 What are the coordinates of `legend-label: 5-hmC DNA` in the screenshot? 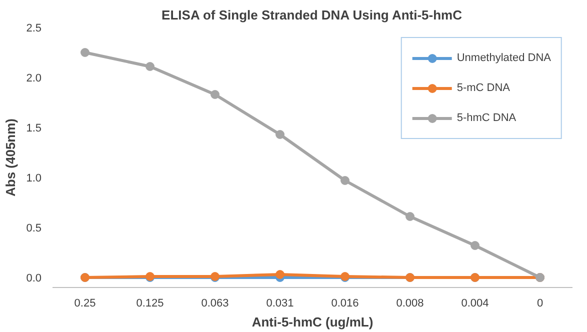 It's located at (486, 118).